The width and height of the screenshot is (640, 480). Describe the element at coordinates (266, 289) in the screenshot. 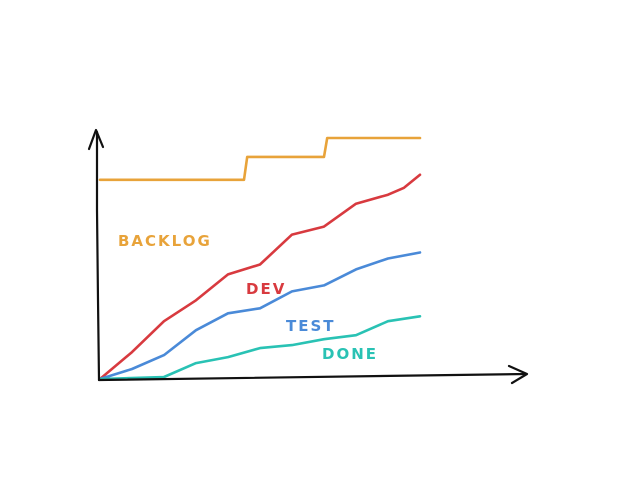

I see `series-label-dev: DEV` at that location.